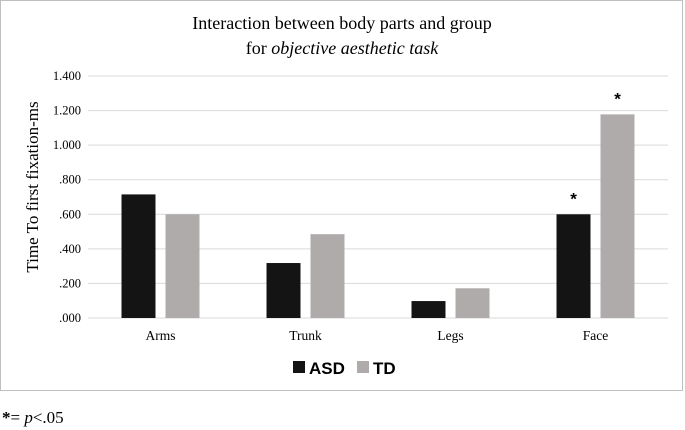 This screenshot has width=685, height=430. Describe the element at coordinates (377, 335) in the screenshot. I see `x-tick-labels: Arms Trunk Legs Face` at that location.